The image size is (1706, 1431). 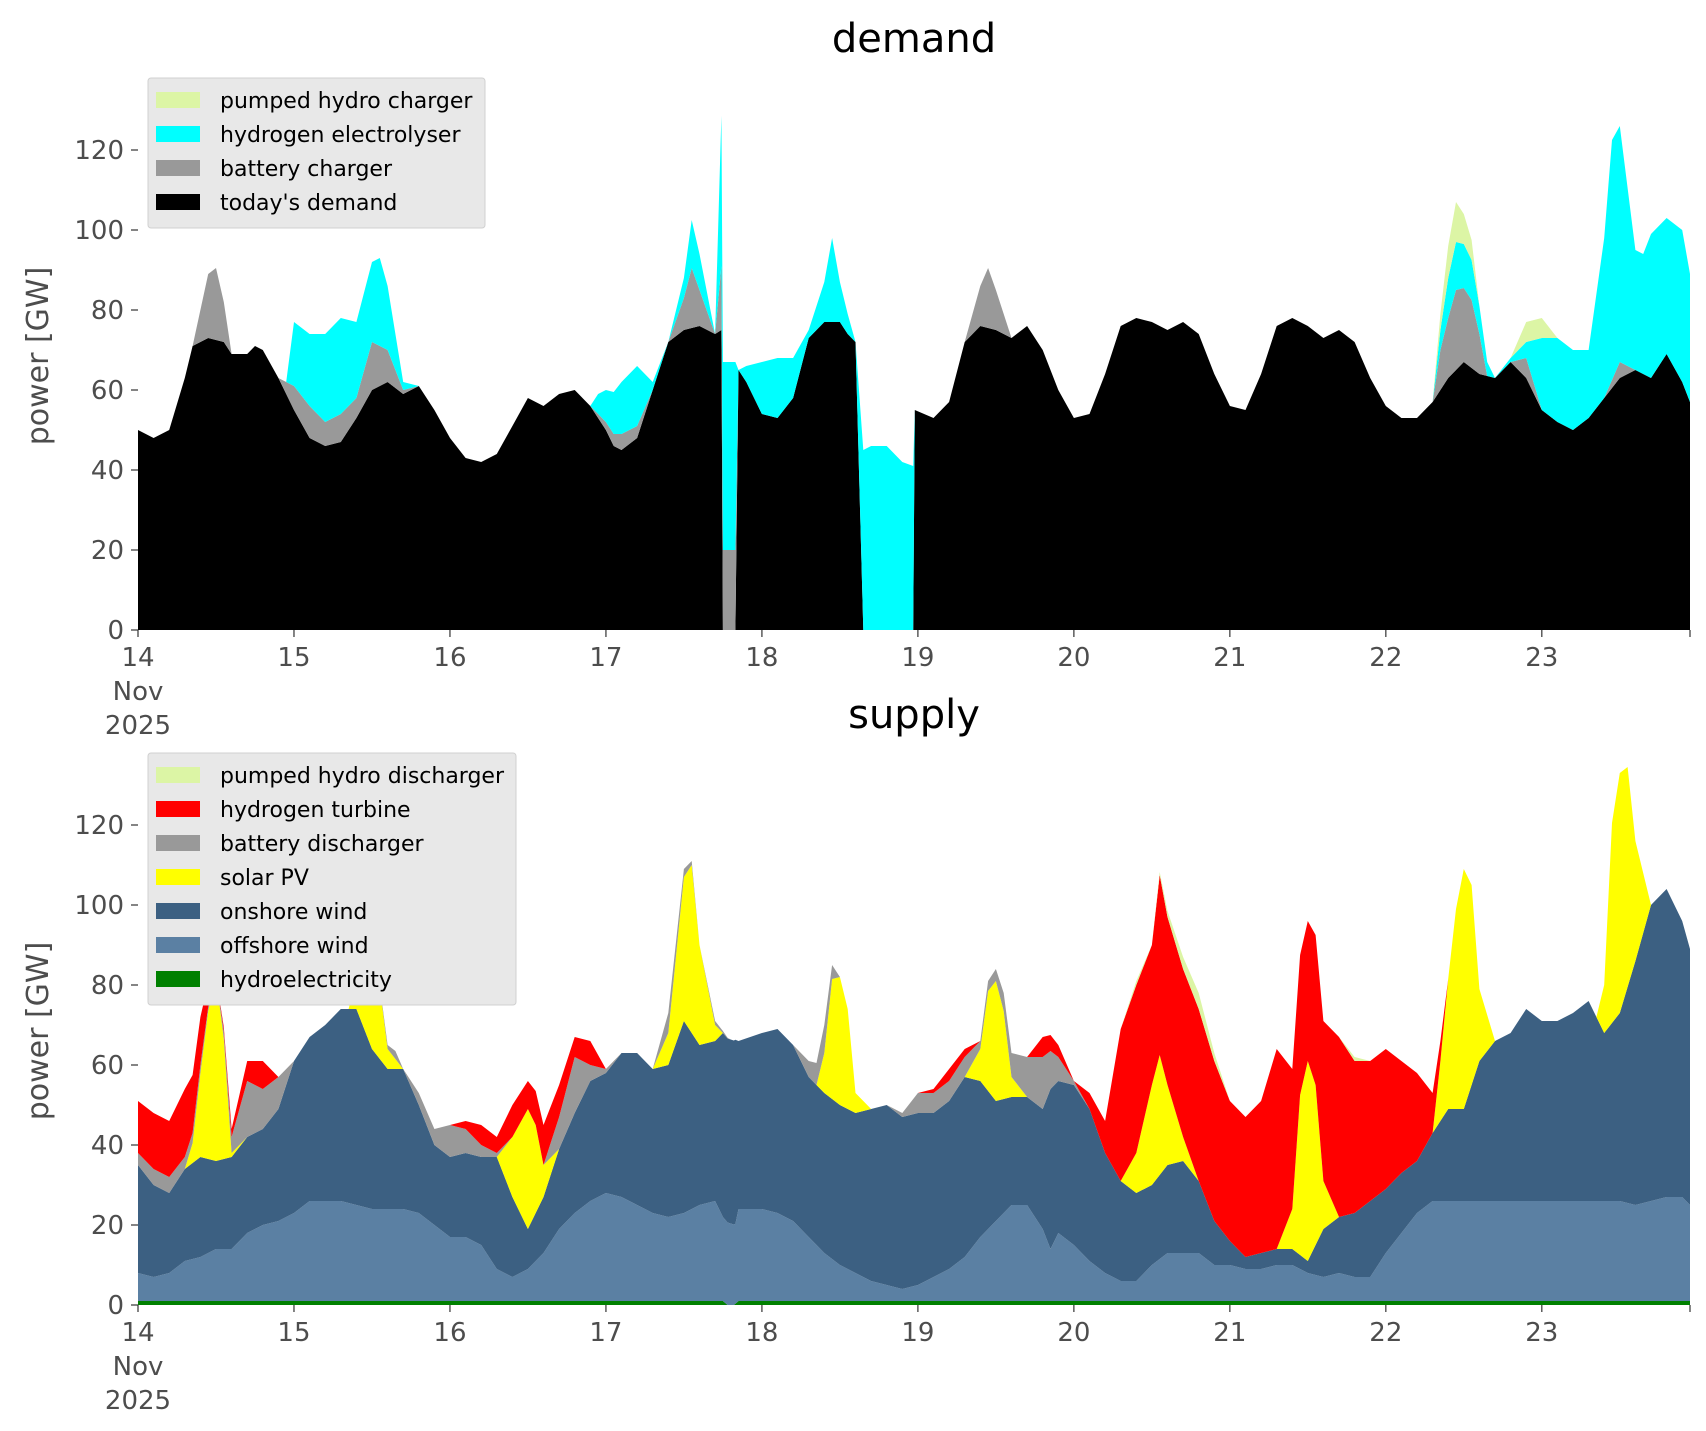 What do you see at coordinates (340, 135) in the screenshot?
I see `legend-label-hydrogen-electrolyser: hydrogen electrolyser` at bounding box center [340, 135].